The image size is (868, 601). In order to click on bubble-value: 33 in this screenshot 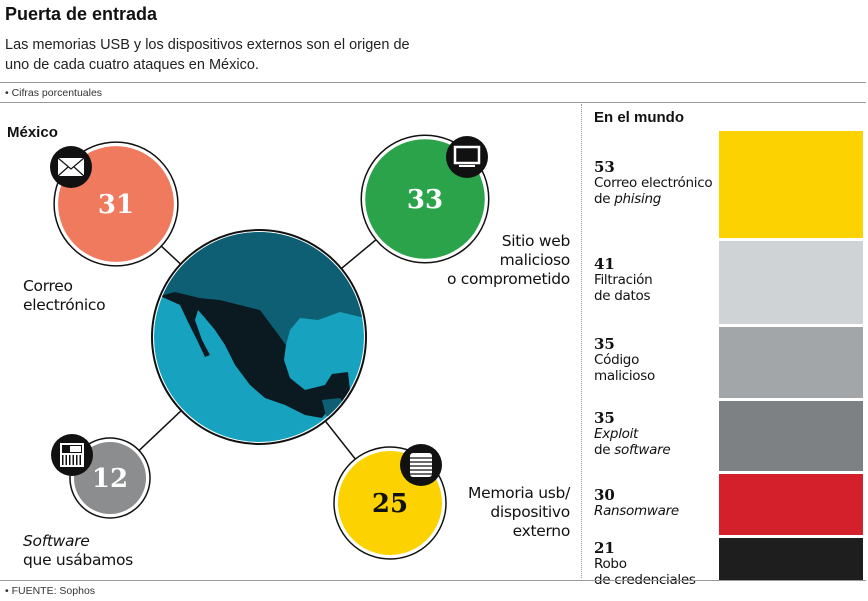, I will do `click(425, 200)`.